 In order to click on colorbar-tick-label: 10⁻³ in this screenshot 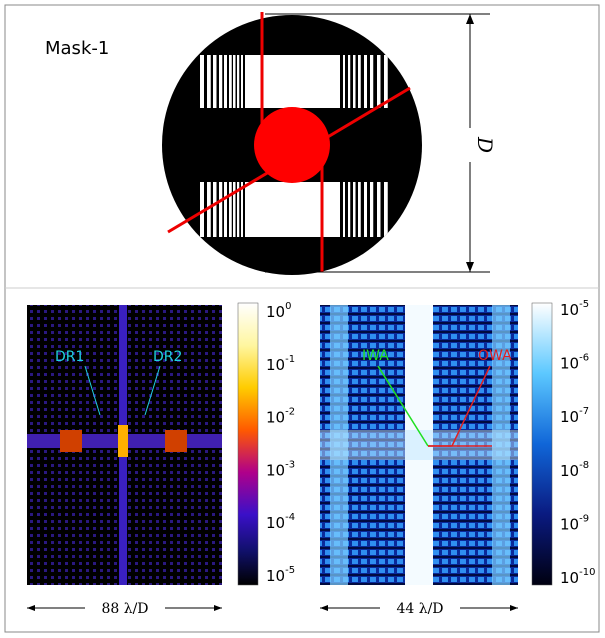, I will do `click(280, 469)`.